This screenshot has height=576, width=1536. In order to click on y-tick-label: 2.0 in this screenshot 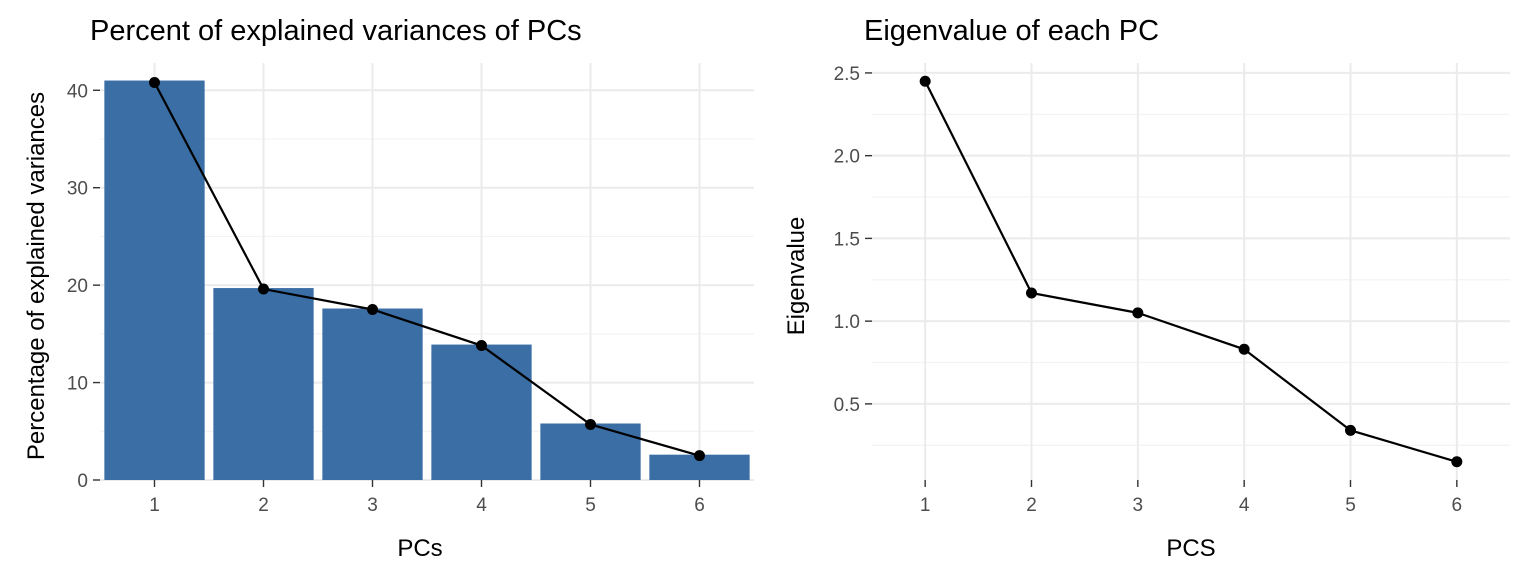, I will do `click(847, 157)`.